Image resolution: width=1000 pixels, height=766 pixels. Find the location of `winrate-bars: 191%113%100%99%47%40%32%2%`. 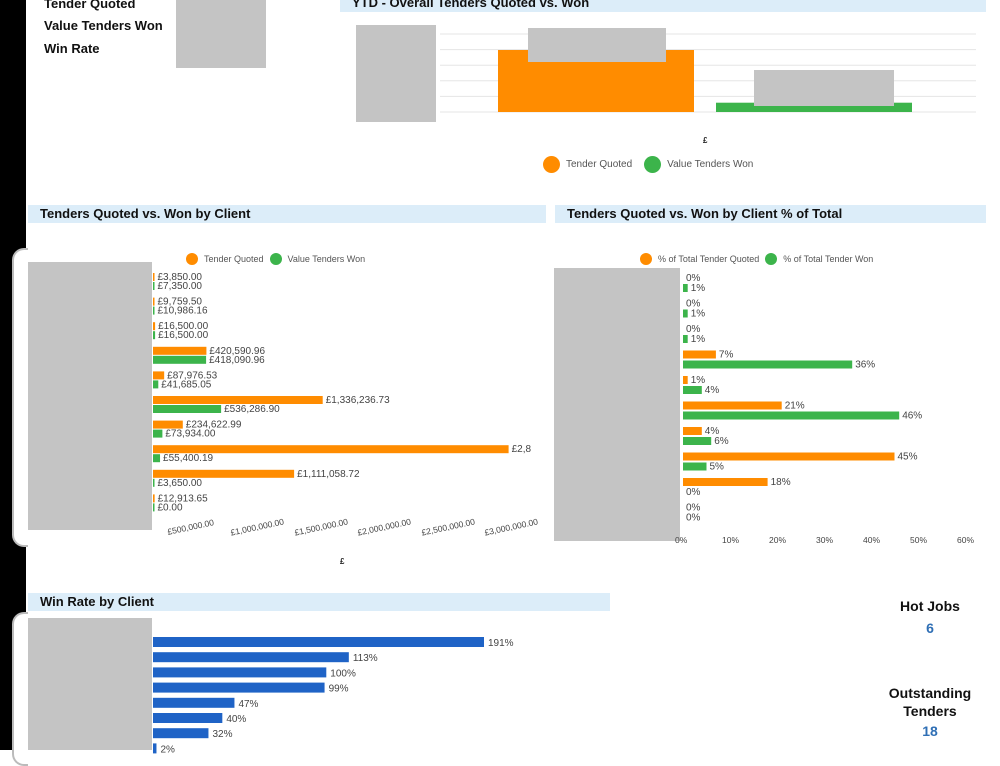

winrate-bars: 191%113%100%99%47%40%32%2% is located at coordinates (333, 696).